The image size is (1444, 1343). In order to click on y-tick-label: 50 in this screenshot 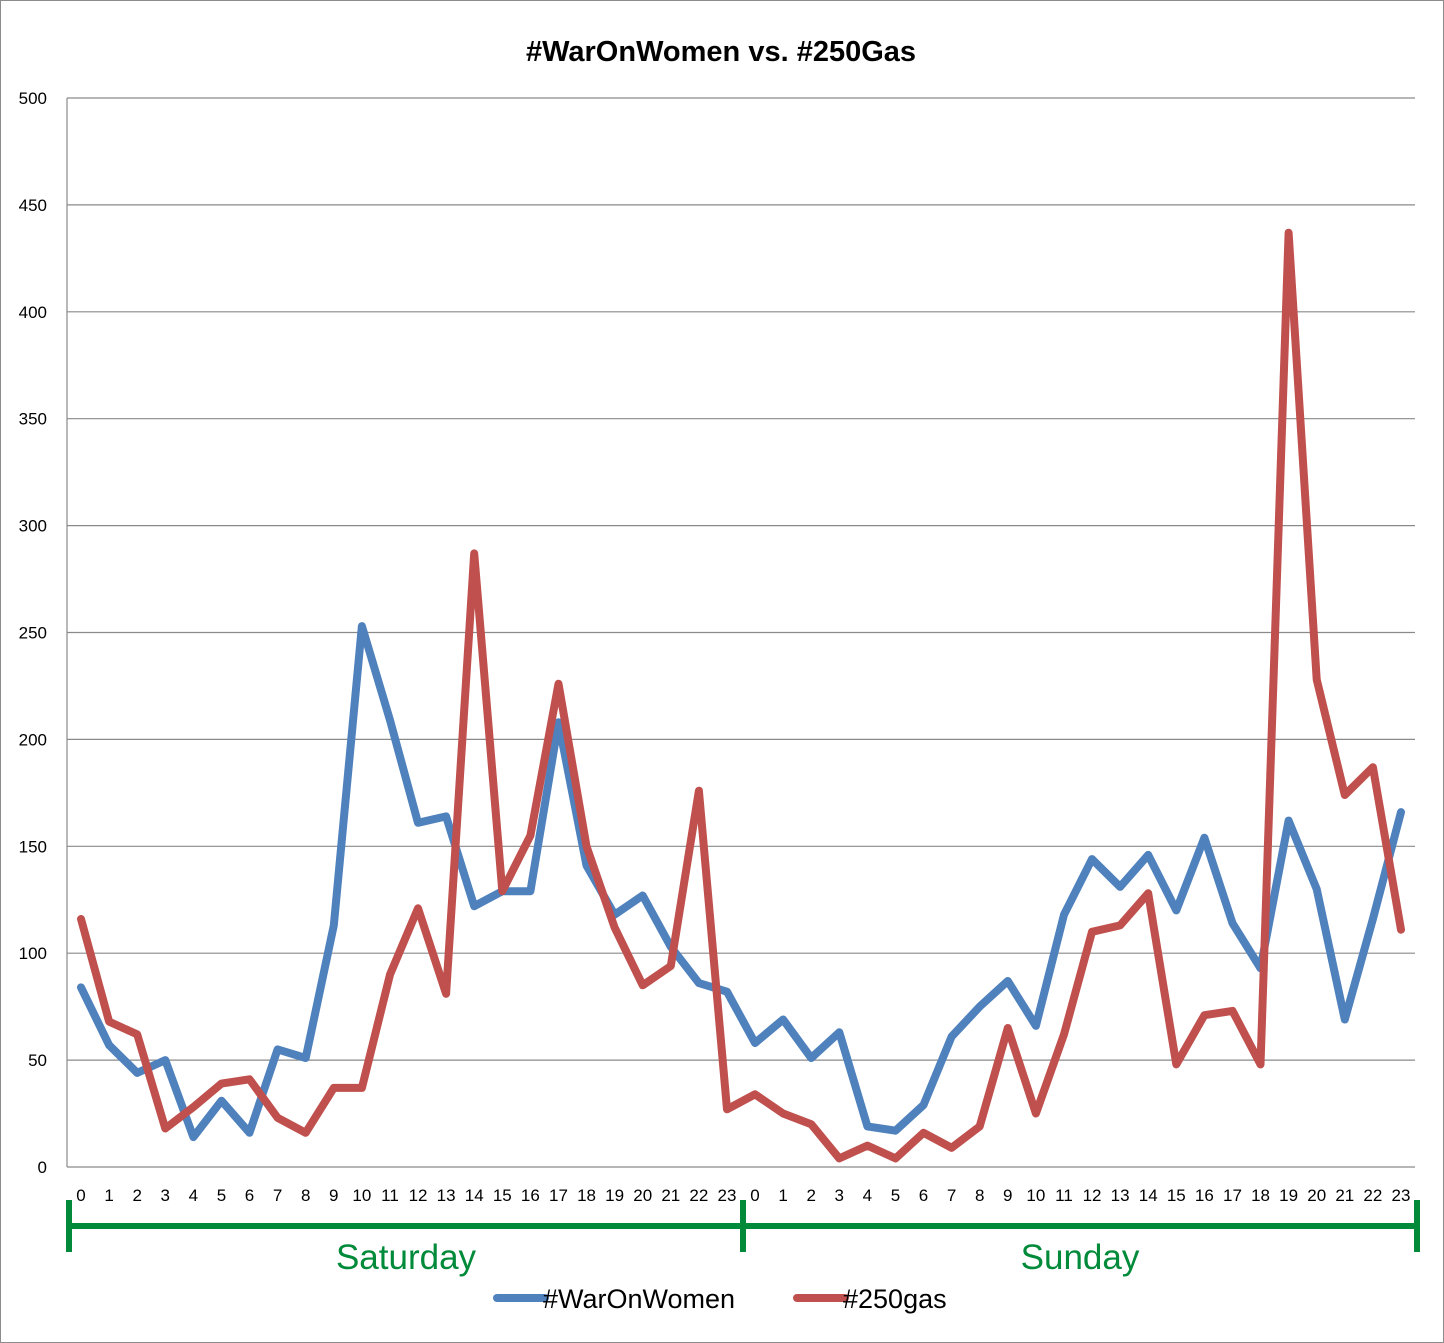, I will do `click(37, 1060)`.